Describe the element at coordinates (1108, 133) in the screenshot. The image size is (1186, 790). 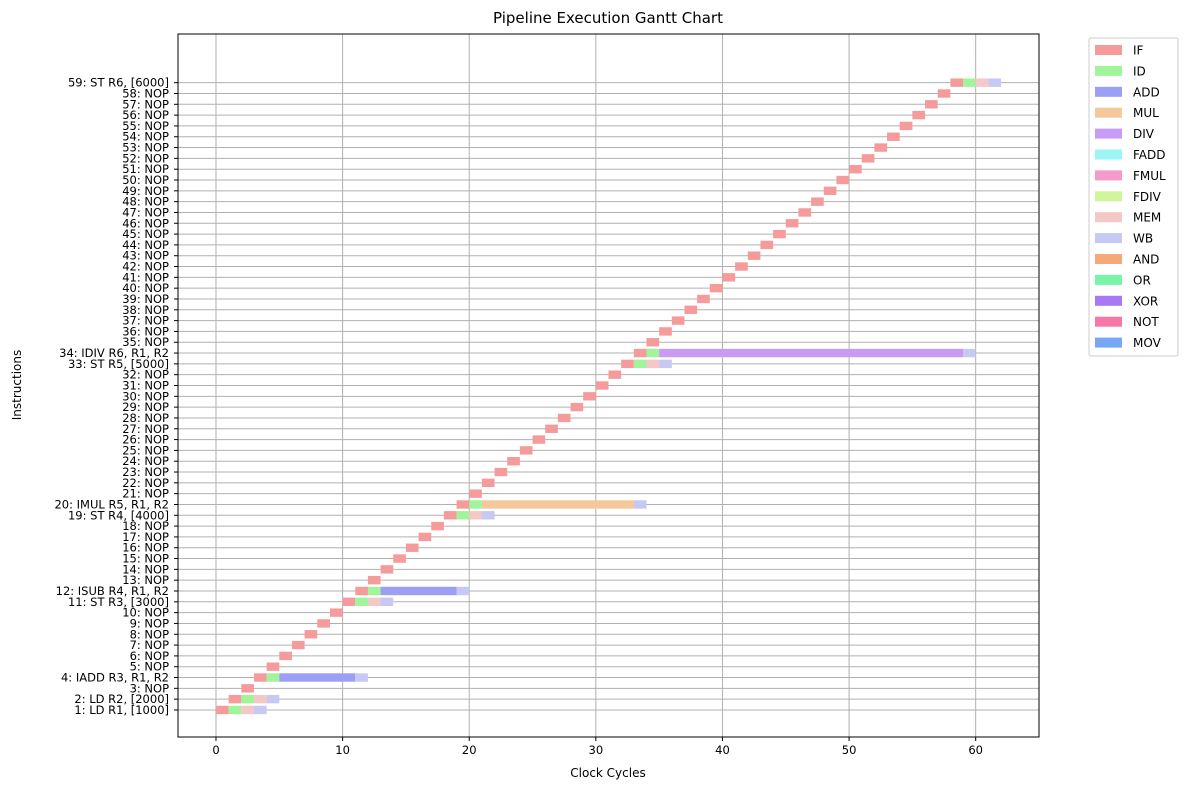
I see `legend-swatch-div` at that location.